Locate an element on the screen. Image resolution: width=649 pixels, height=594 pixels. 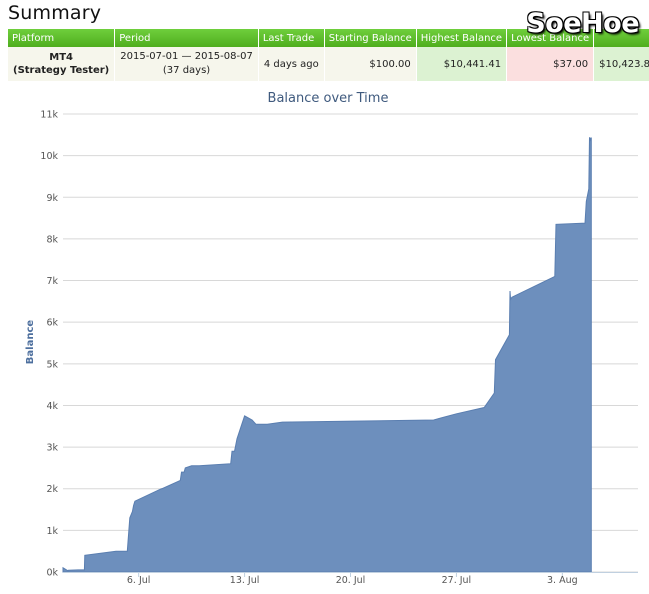
platform-subtitle: (Strategy Tester) is located at coordinates (61, 70).